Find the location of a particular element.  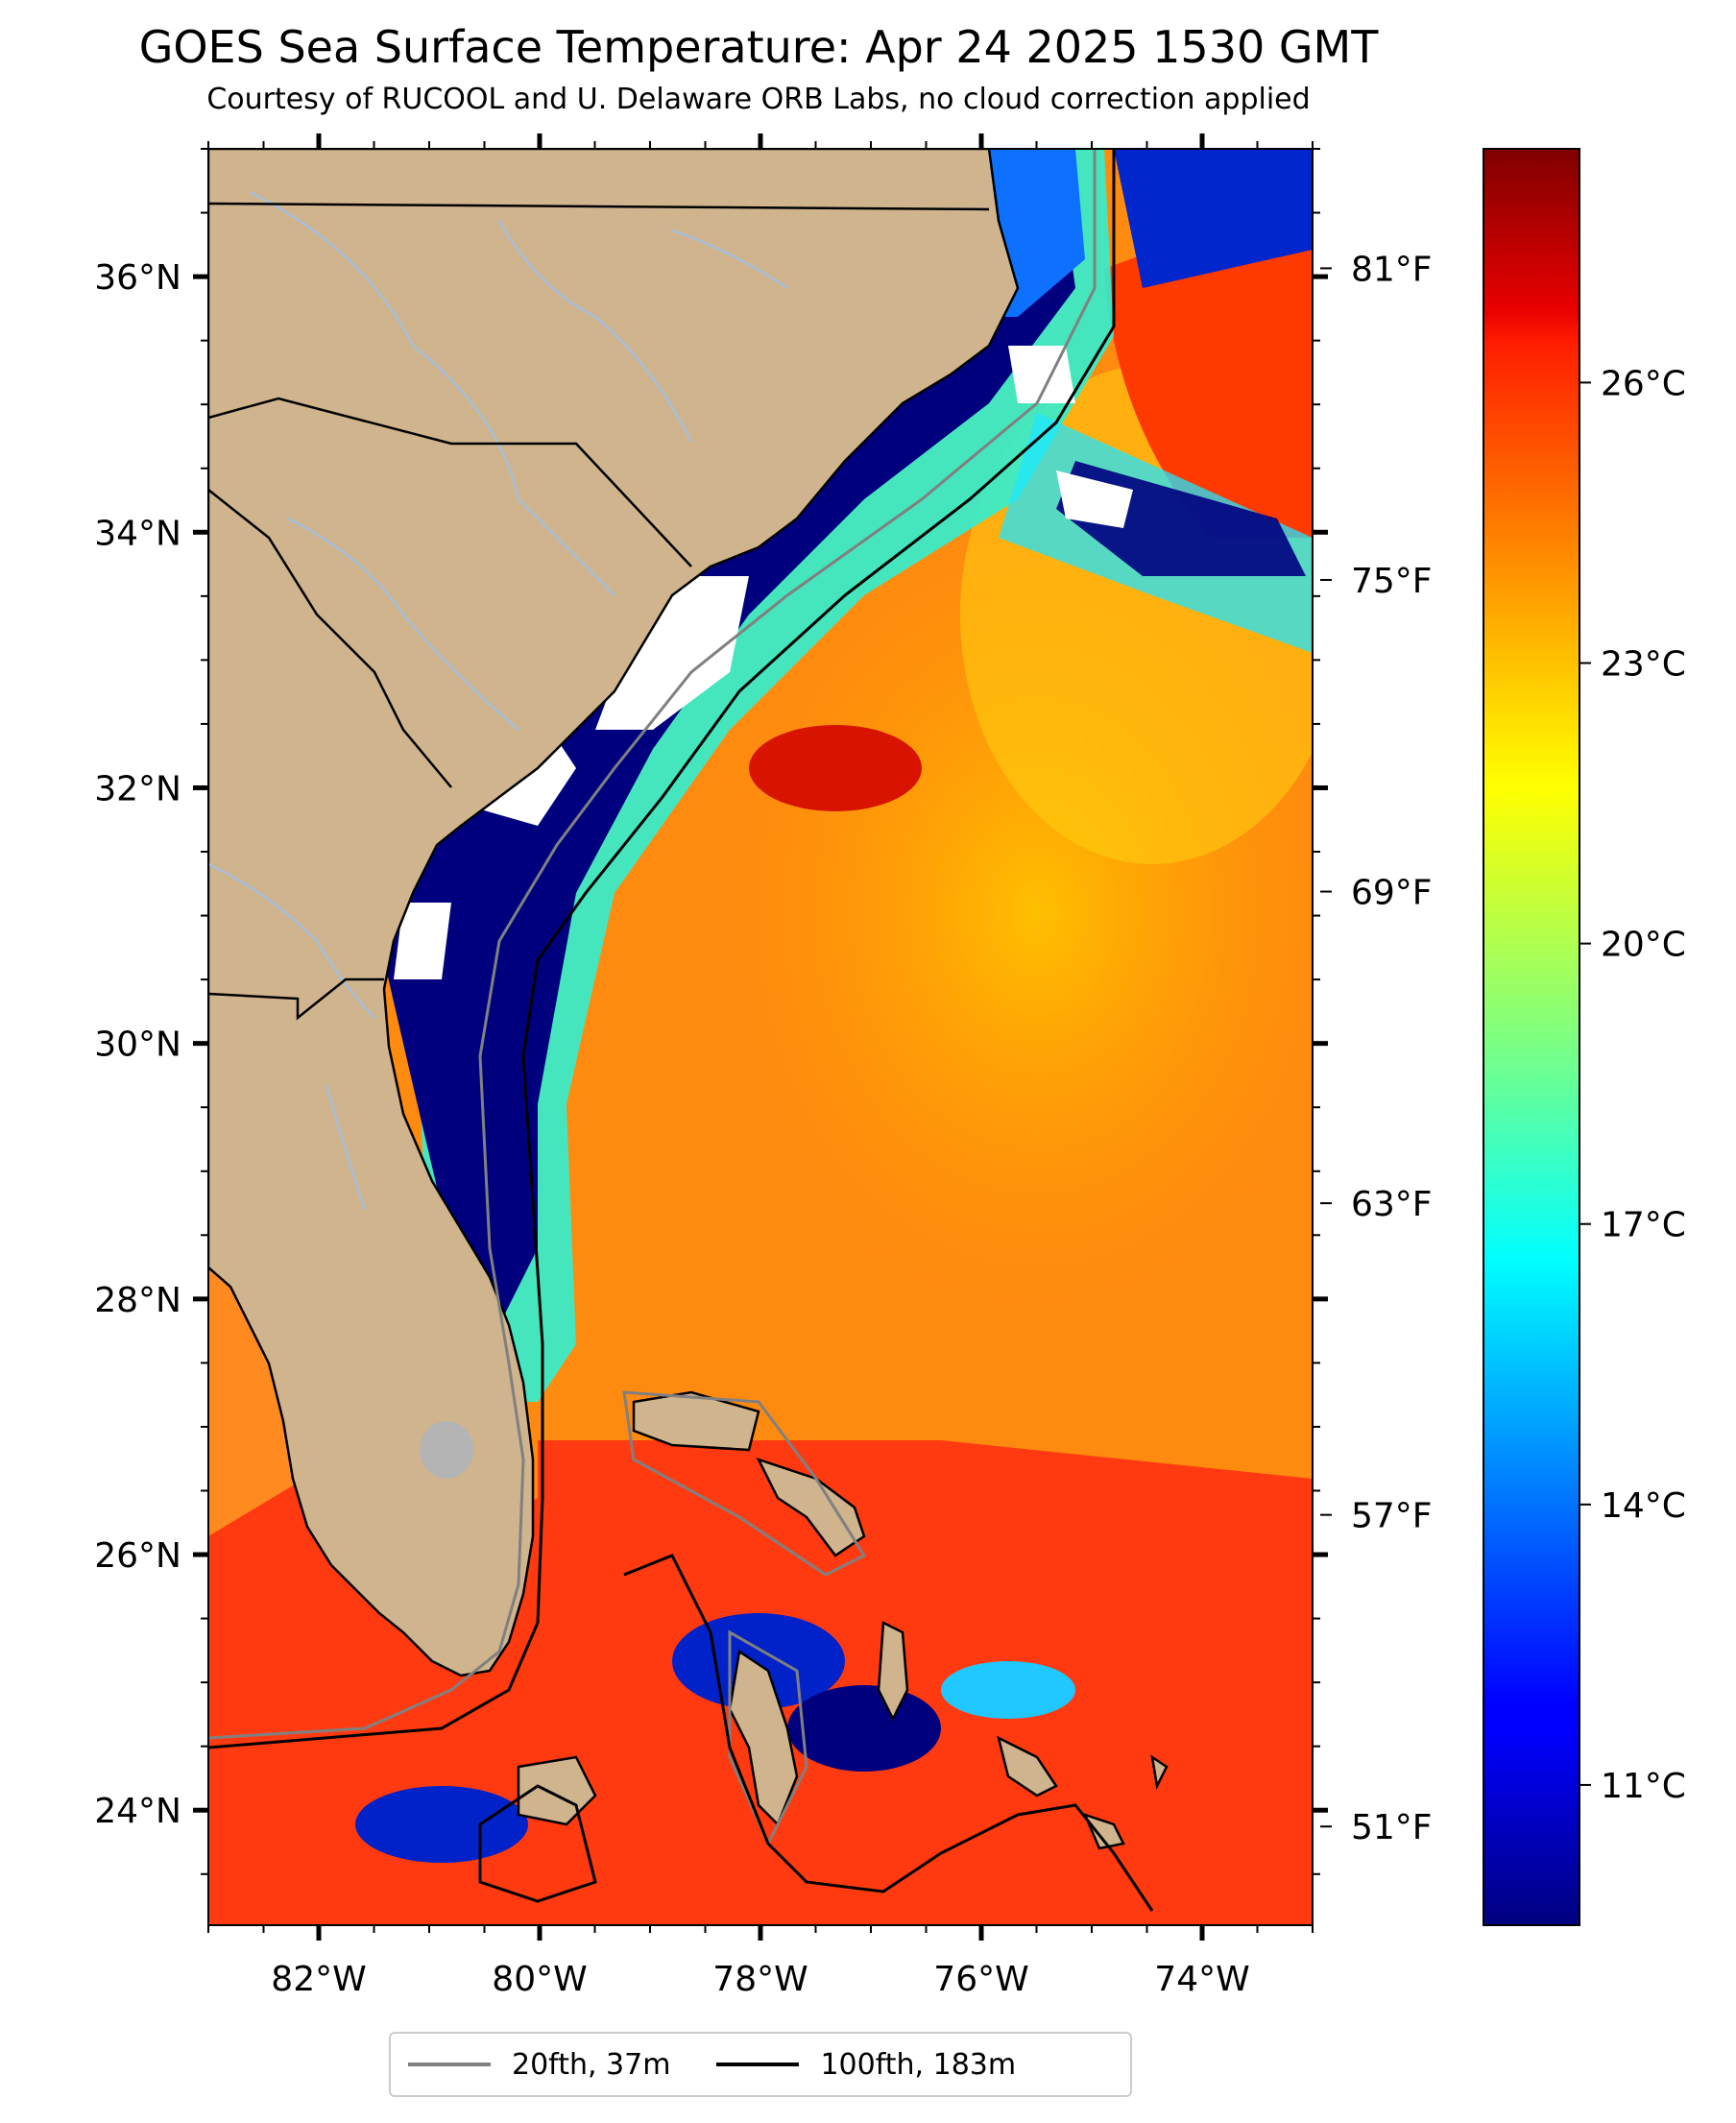

fahrenheit-tick-label: 75°F is located at coordinates (1392, 581).